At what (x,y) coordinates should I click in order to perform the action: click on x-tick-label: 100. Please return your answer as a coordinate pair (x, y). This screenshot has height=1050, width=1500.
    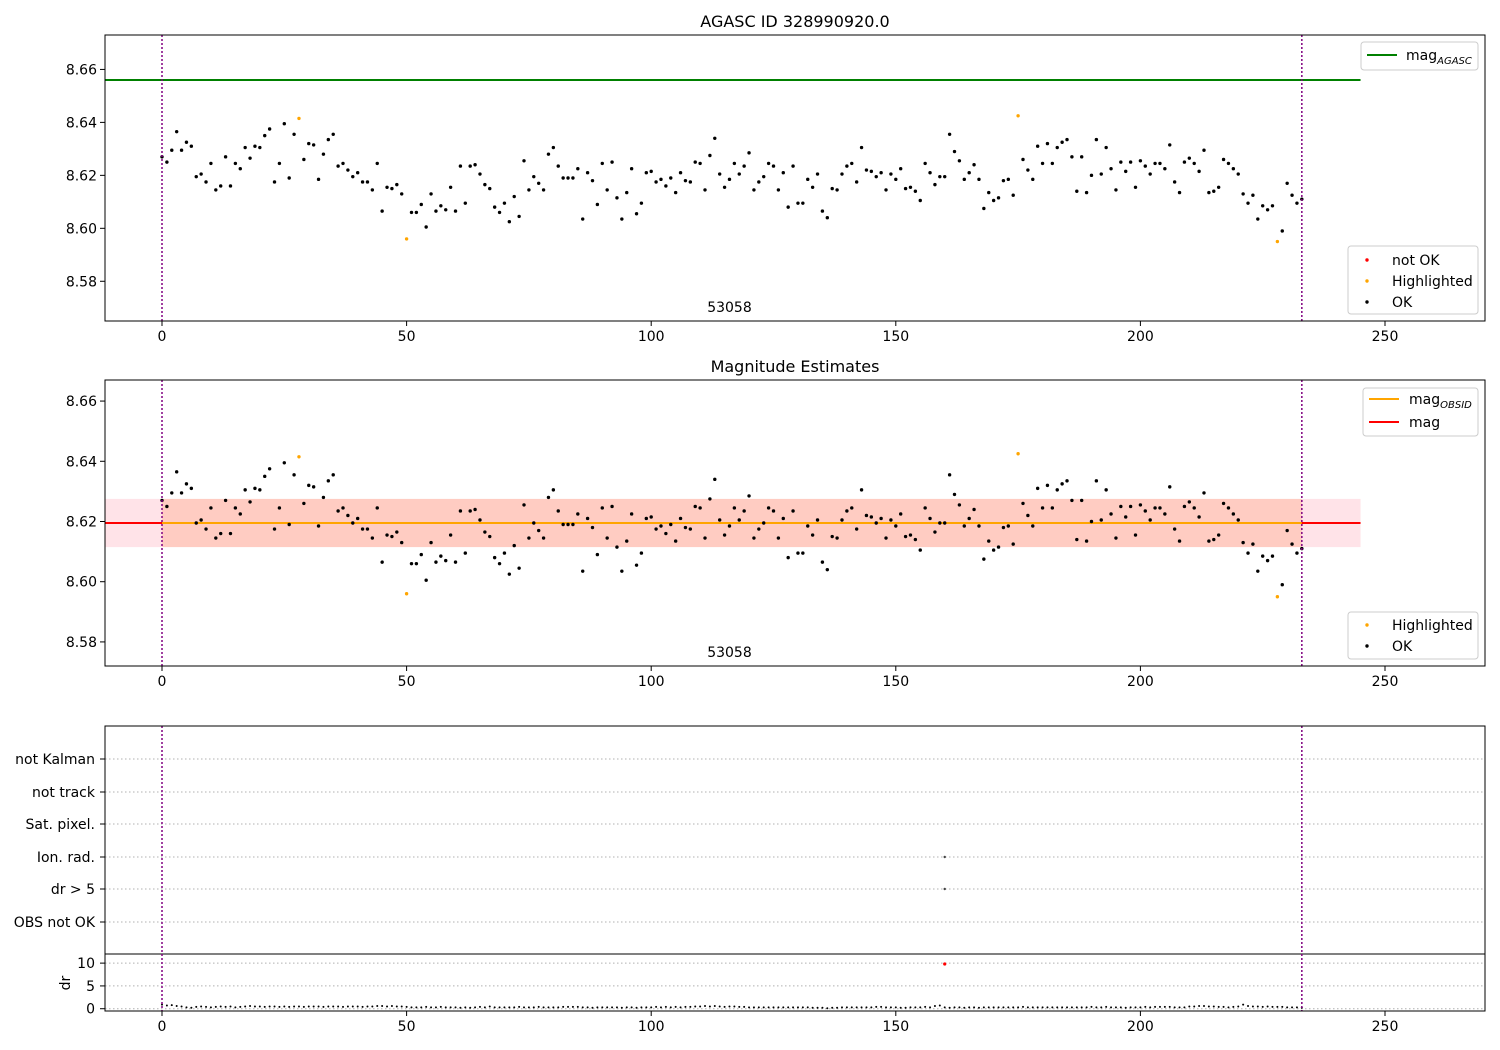
    Looking at the image, I should click on (651, 1027).